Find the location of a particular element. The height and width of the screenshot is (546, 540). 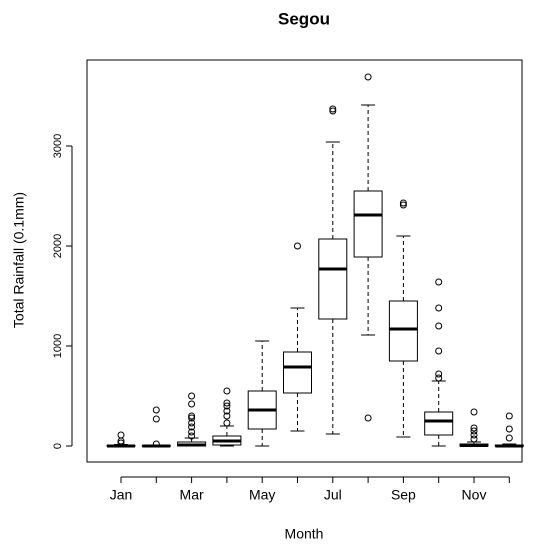

x-tick-label: Jul is located at coordinates (333, 495).